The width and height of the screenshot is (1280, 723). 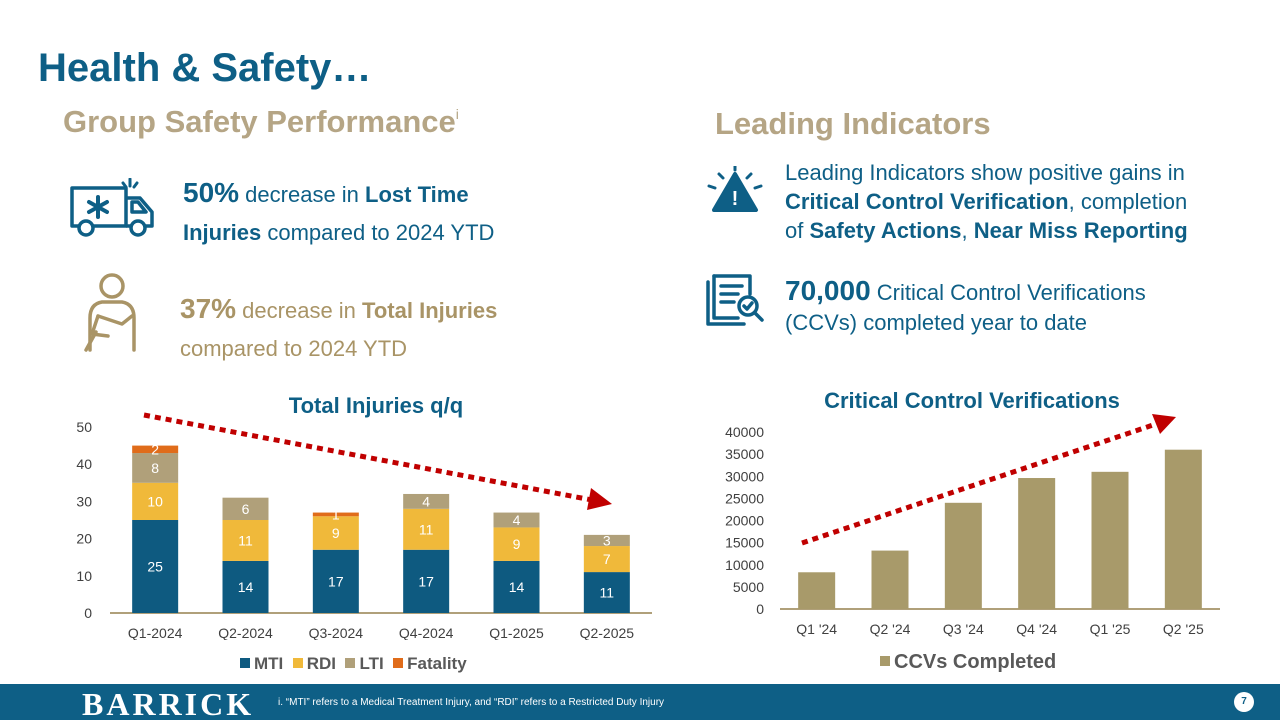 What do you see at coordinates (744, 454) in the screenshot?
I see `y-tick-label: 35000` at bounding box center [744, 454].